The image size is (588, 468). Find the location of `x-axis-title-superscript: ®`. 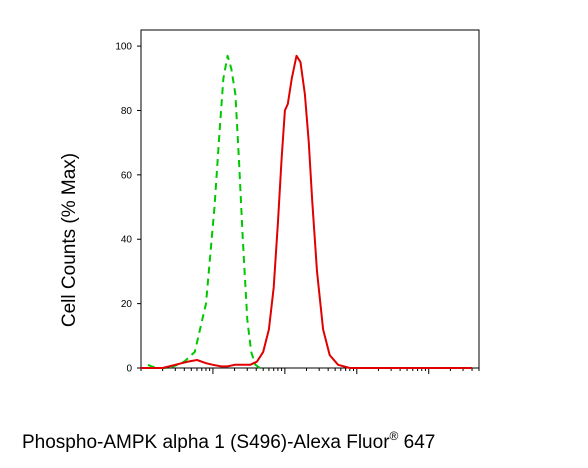

x-axis-title-superscript: ® is located at coordinates (394, 436).